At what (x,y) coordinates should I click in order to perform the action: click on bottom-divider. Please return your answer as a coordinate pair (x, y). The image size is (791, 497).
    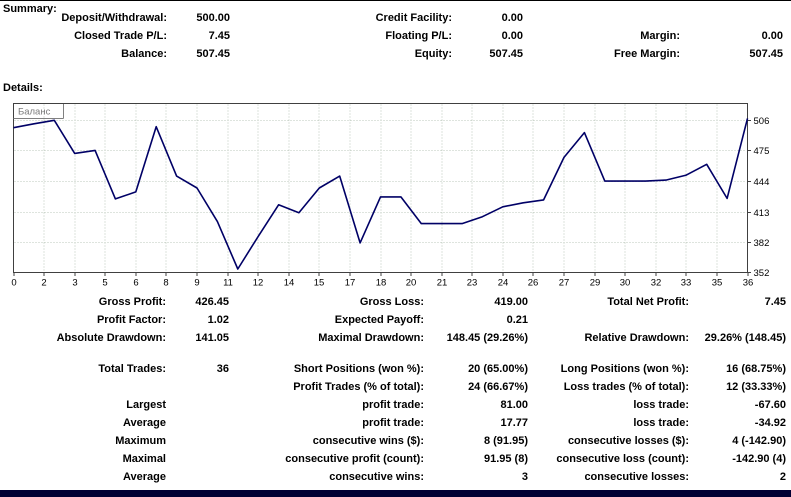
    Looking at the image, I should click on (395, 493).